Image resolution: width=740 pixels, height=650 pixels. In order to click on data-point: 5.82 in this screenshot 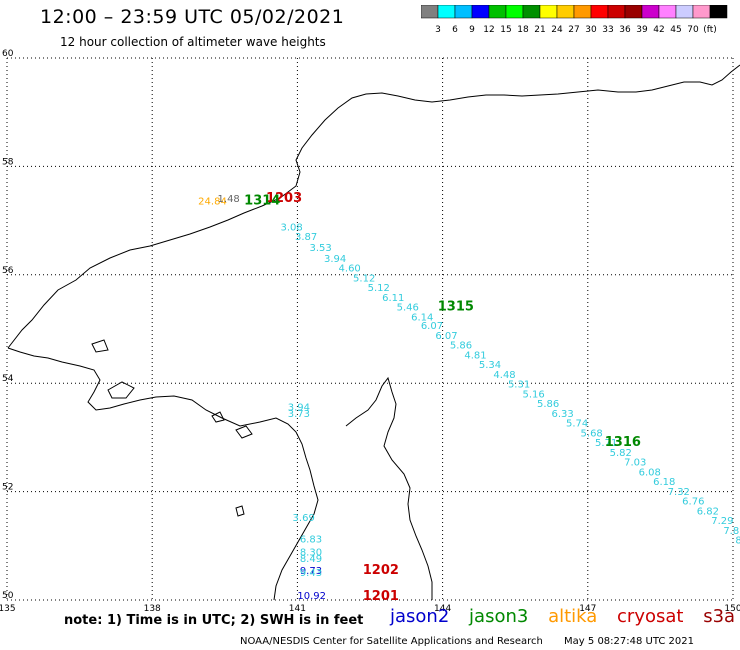, I will do `click(621, 453)`.